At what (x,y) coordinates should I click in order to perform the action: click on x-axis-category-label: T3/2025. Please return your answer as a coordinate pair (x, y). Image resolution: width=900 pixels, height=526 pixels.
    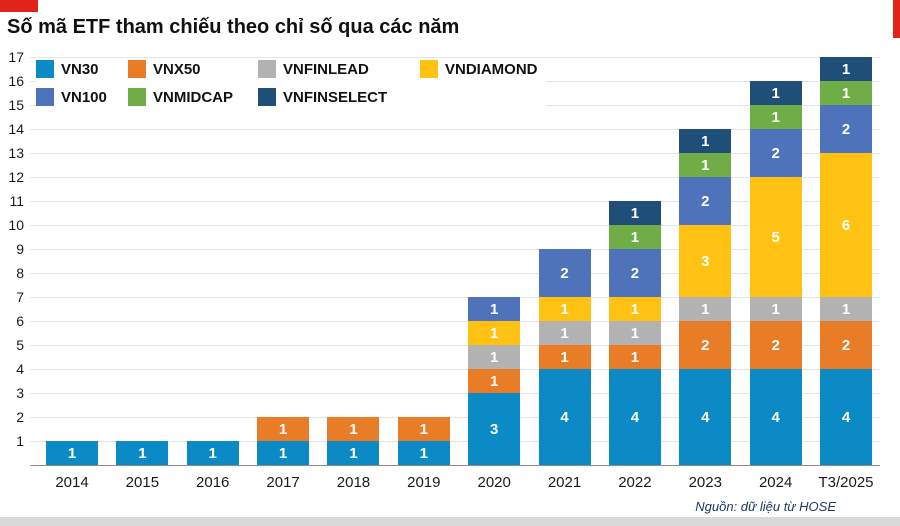
    Looking at the image, I should click on (846, 482).